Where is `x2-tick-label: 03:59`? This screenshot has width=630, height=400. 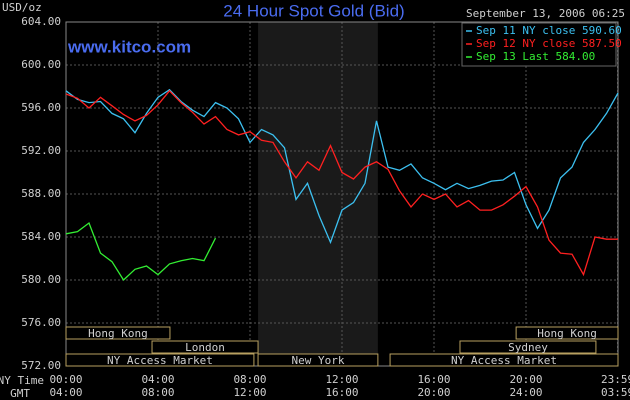 x2-tick-label: 03:59 is located at coordinates (615, 392).